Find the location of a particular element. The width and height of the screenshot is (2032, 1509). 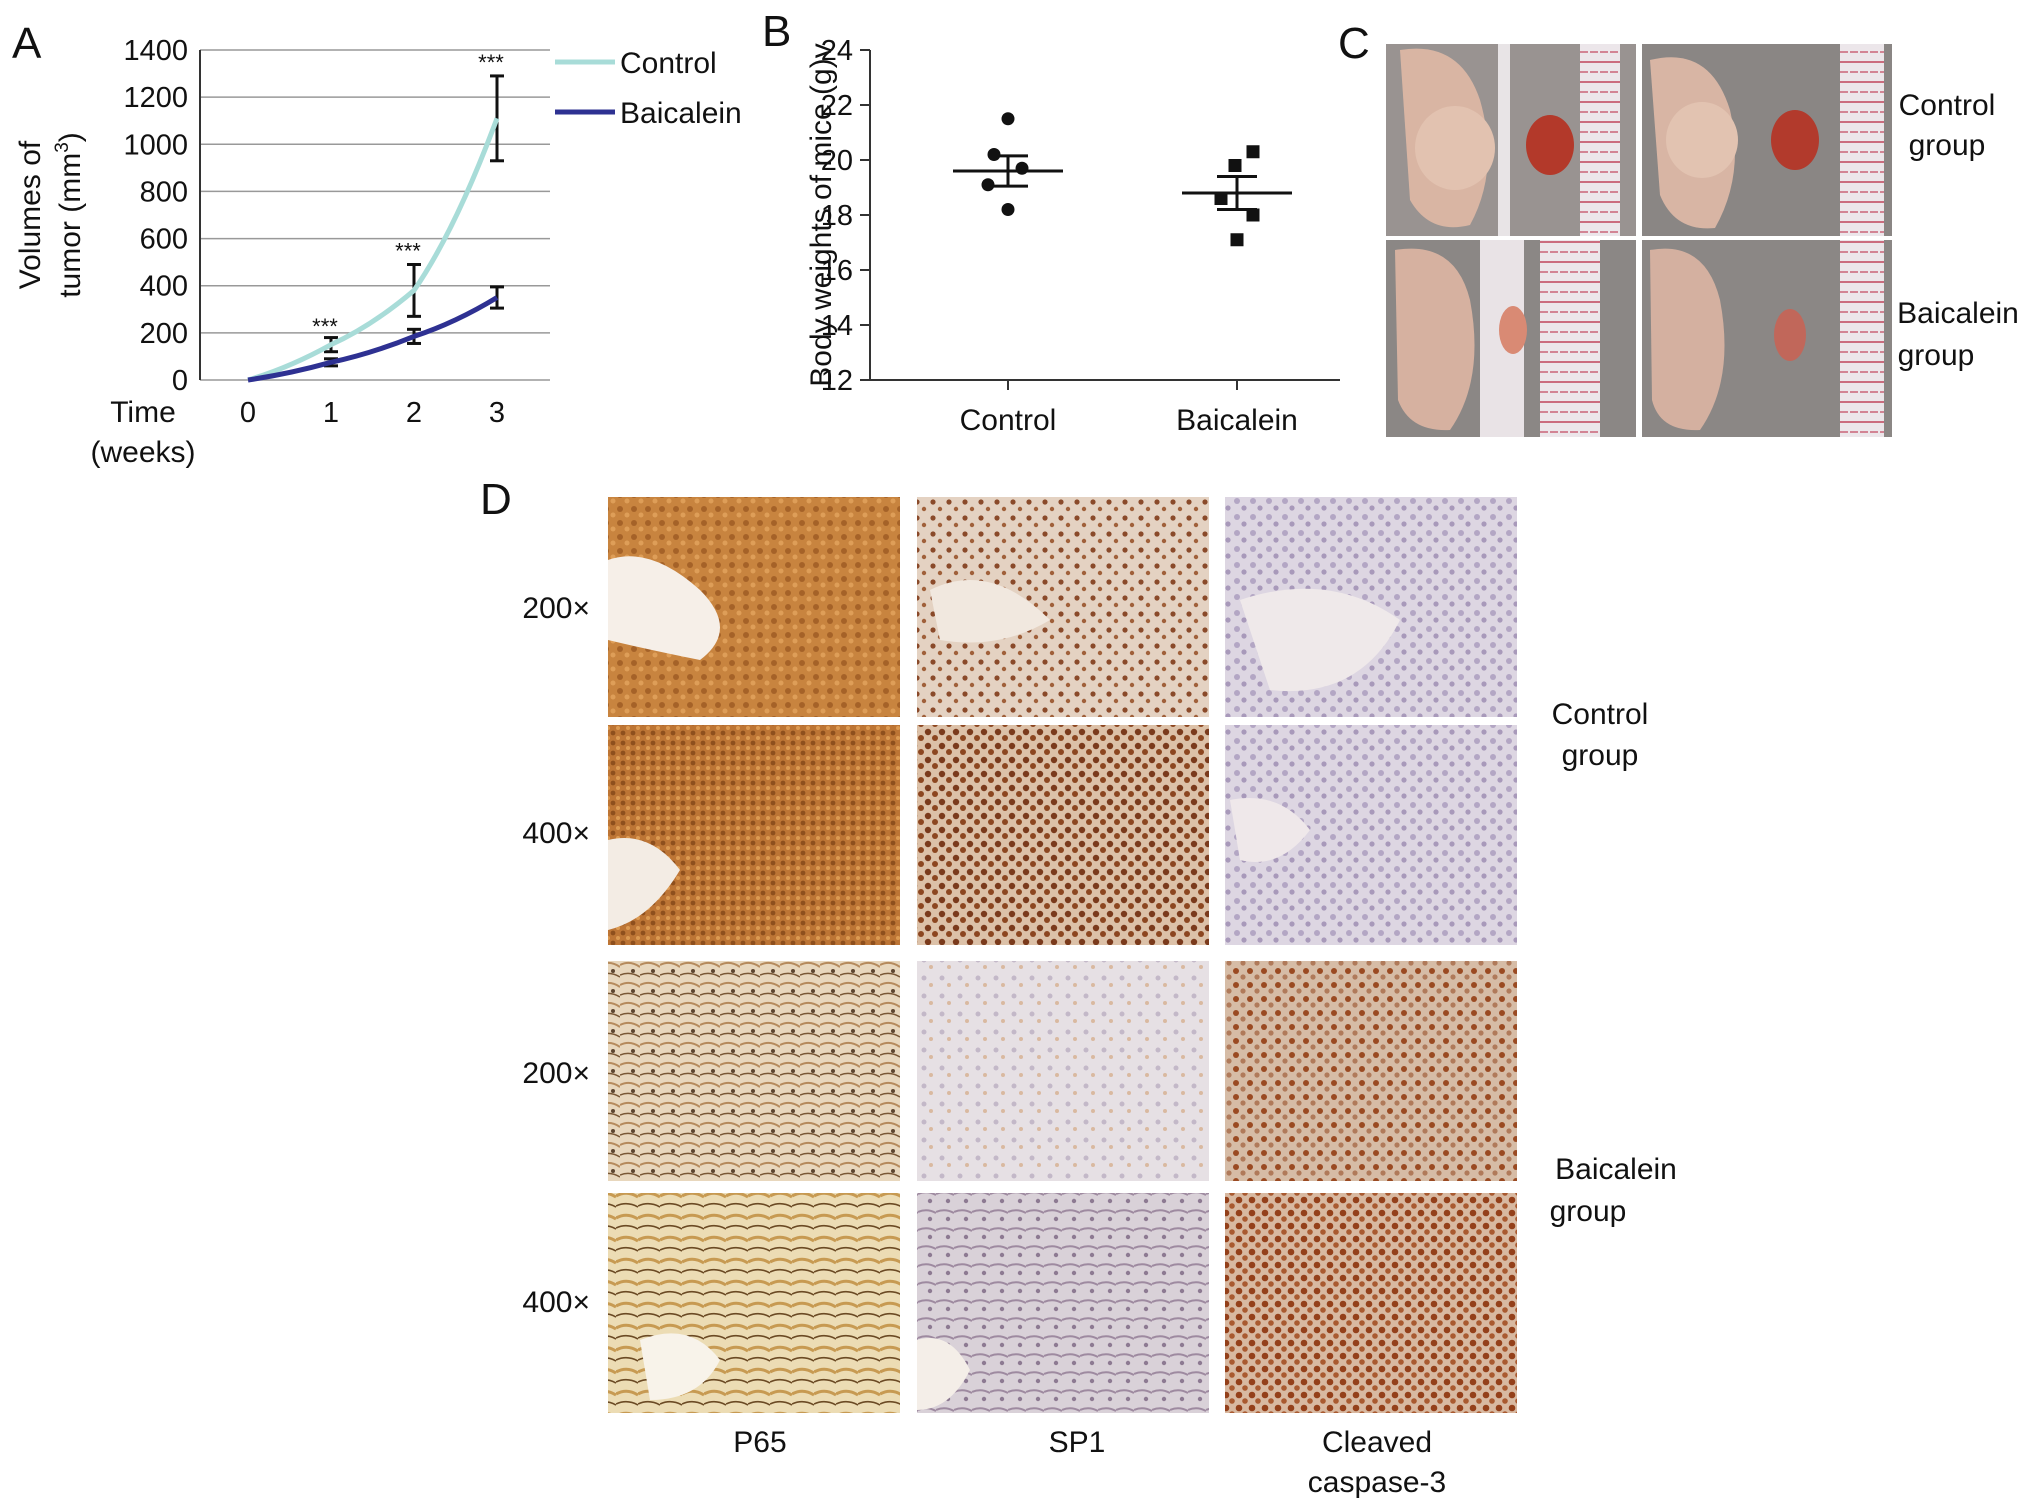

panel-a-y-tick-labels: 0 200 400 600 800 1000 1200 1400 is located at coordinates (155, 216).